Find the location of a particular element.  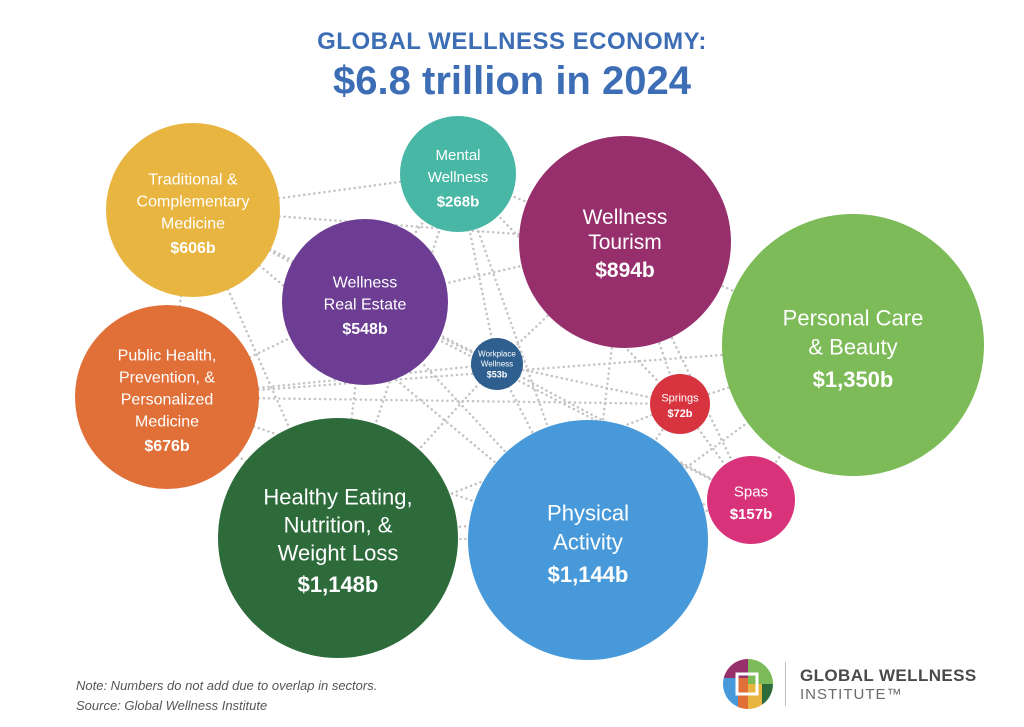

logo-subtitle: INSTITUTE™ is located at coordinates (851, 694).